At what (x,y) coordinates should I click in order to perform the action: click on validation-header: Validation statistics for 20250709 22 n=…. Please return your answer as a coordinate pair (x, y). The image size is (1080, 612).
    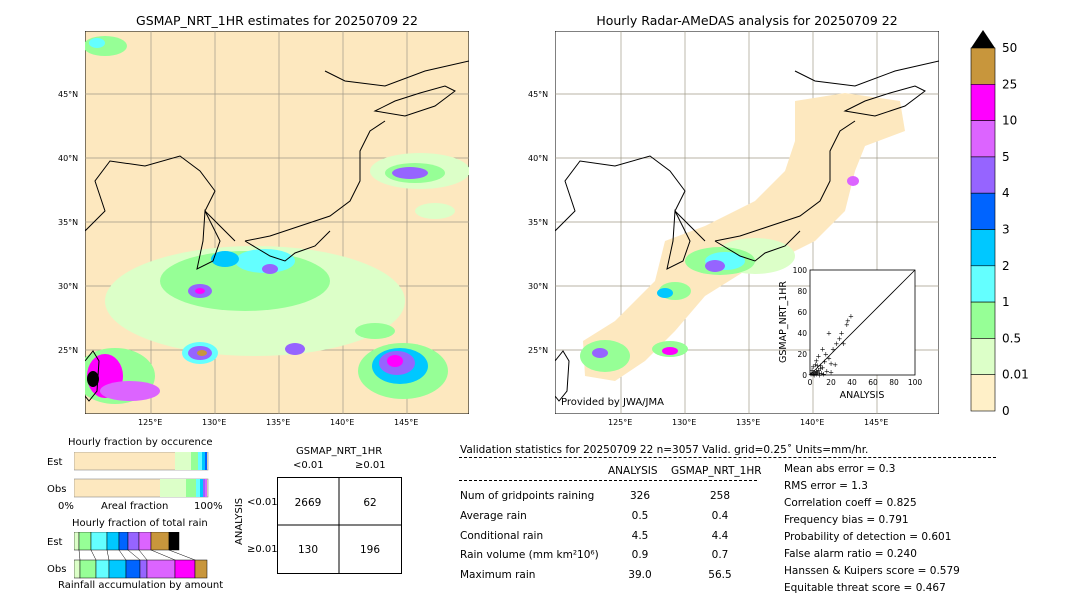
    Looking at the image, I should click on (664, 450).